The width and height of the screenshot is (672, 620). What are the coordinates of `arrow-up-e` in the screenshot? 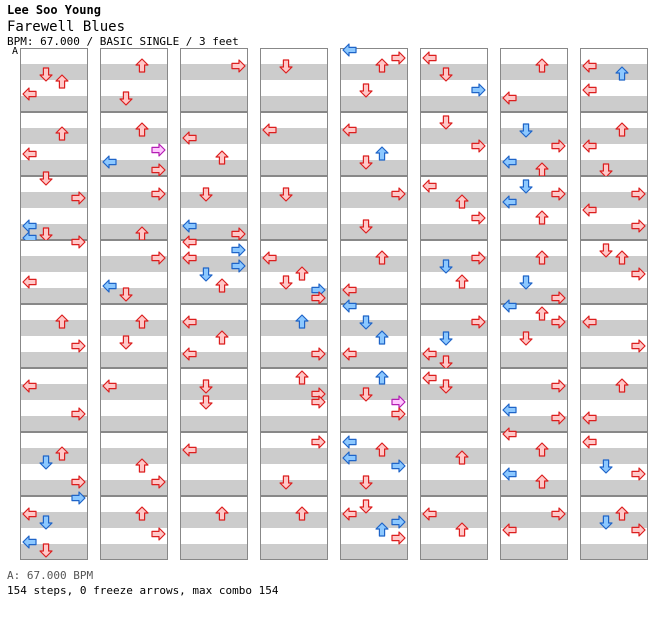 It's located at (382, 529).